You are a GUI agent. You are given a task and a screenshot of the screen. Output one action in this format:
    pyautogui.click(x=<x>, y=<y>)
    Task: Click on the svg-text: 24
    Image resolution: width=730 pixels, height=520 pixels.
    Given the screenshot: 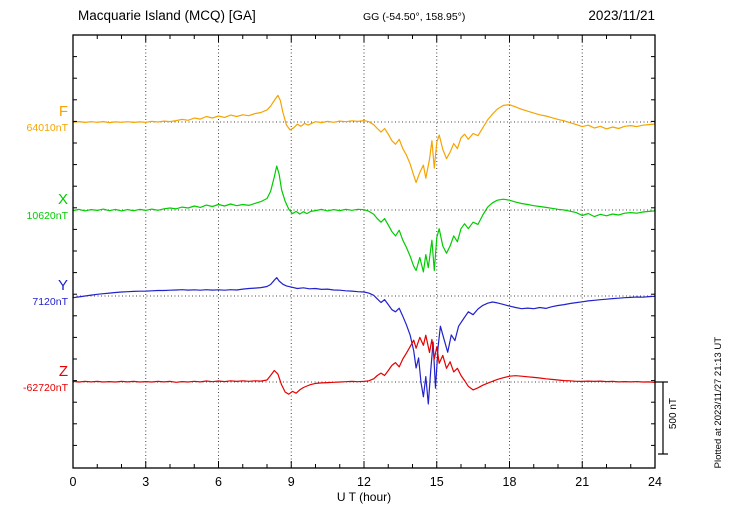 What is the action you would take?
    pyautogui.click(x=655, y=482)
    